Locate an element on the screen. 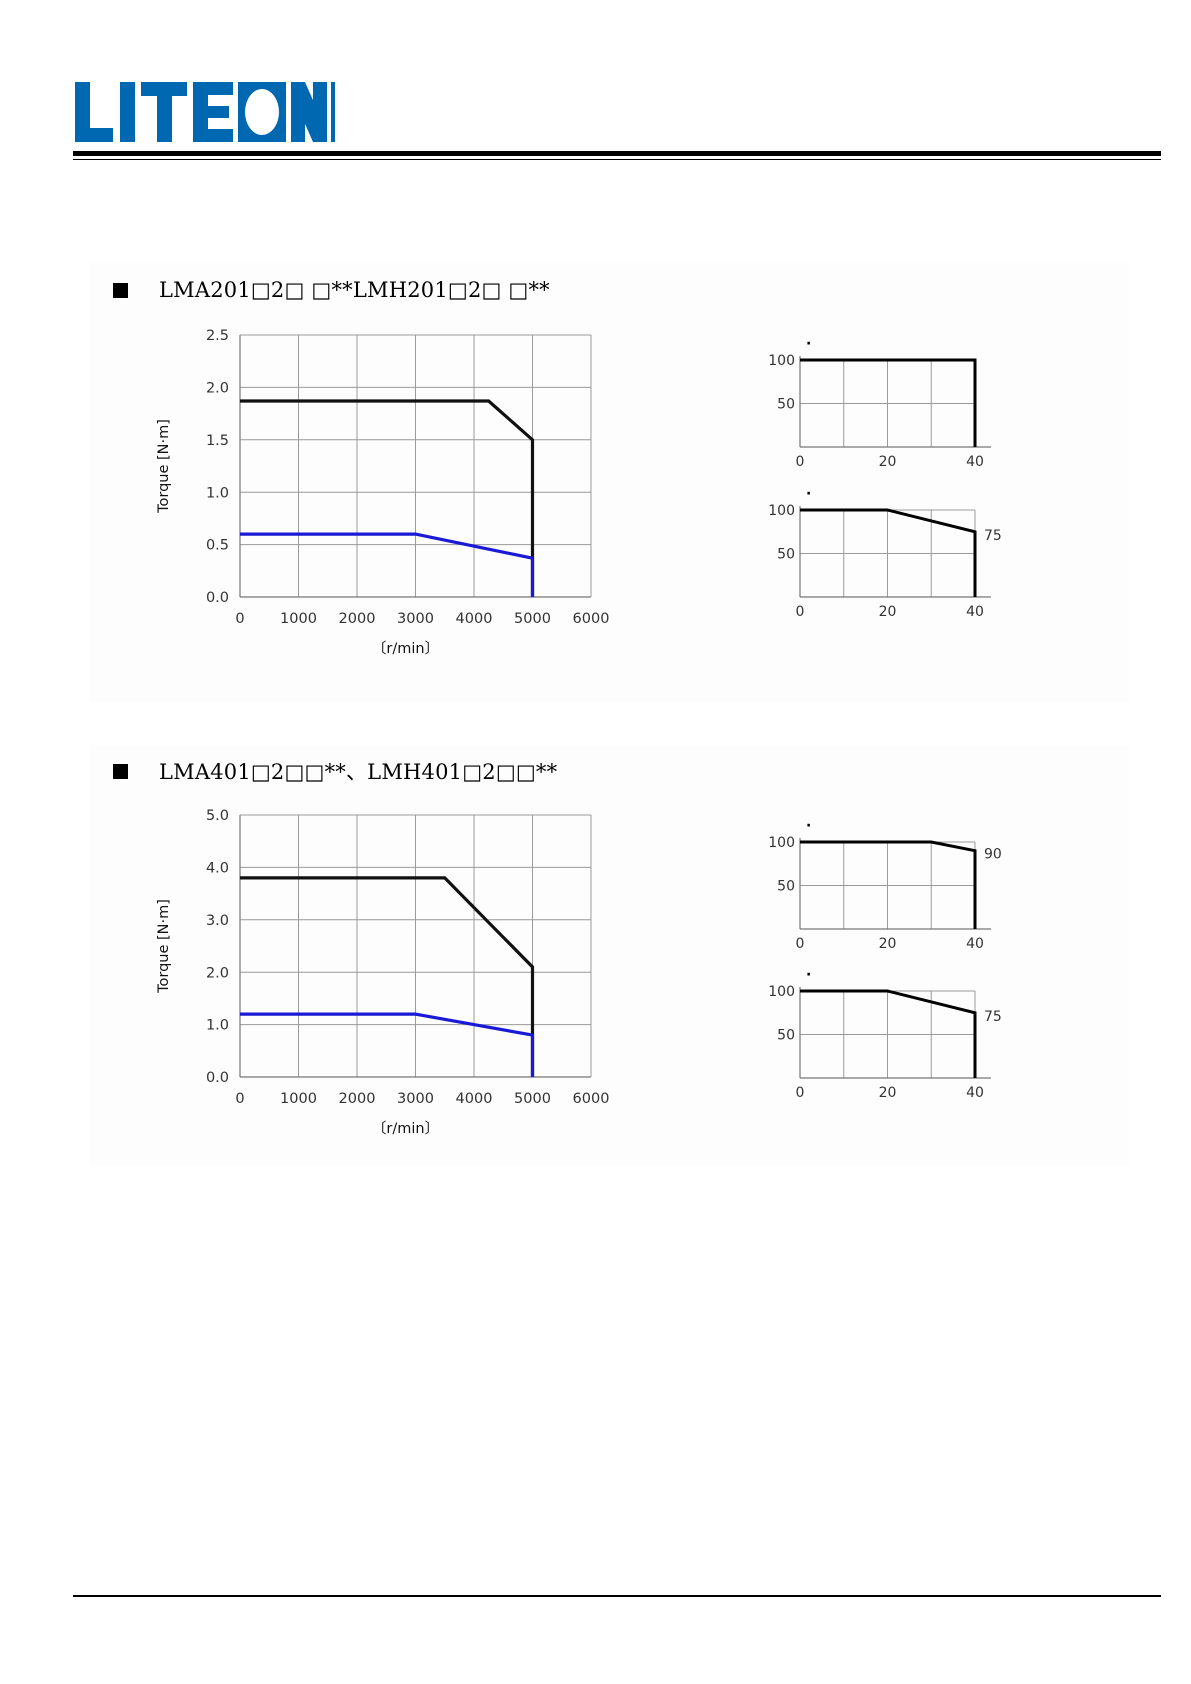  y-tick-label: 3.0 is located at coordinates (217, 921).